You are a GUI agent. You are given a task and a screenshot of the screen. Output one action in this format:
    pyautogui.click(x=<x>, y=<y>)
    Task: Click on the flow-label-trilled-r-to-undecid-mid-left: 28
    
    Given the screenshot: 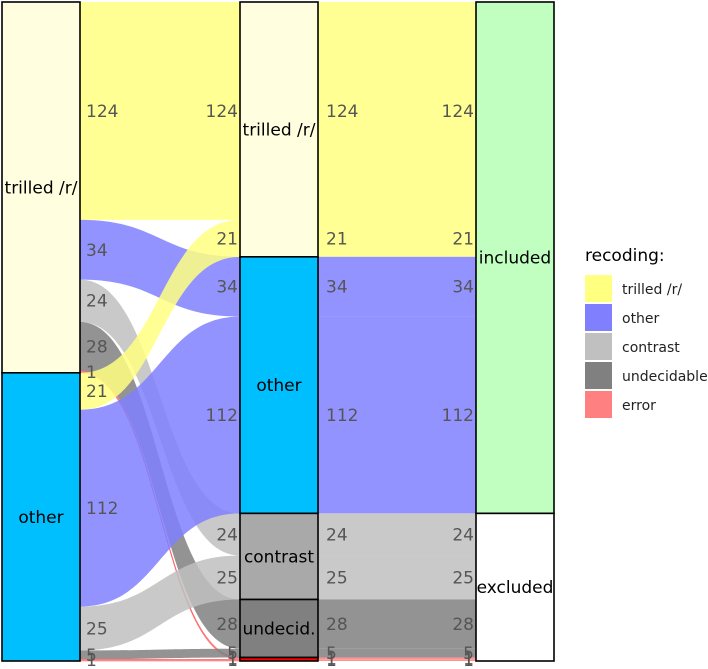 What is the action you would take?
    pyautogui.click(x=337, y=625)
    